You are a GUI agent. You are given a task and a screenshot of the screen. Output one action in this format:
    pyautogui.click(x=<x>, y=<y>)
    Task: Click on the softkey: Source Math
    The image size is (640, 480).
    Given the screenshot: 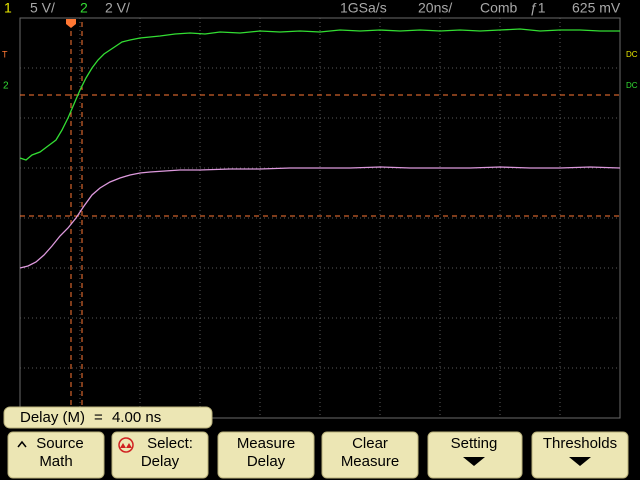 What is the action you would take?
    pyautogui.click(x=56, y=455)
    